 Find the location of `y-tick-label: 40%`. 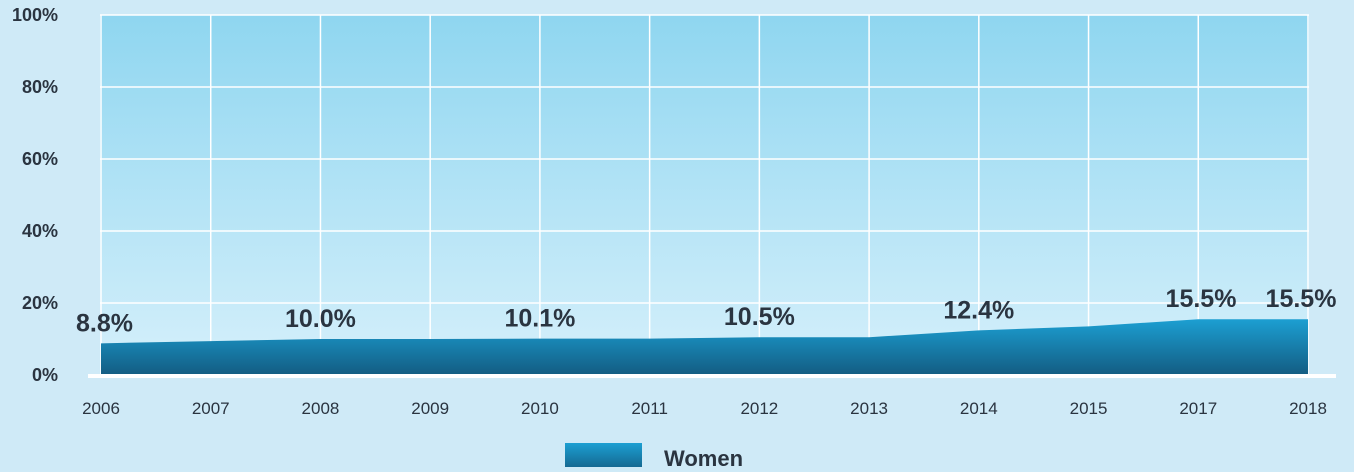

y-tick-label: 40% is located at coordinates (40, 231).